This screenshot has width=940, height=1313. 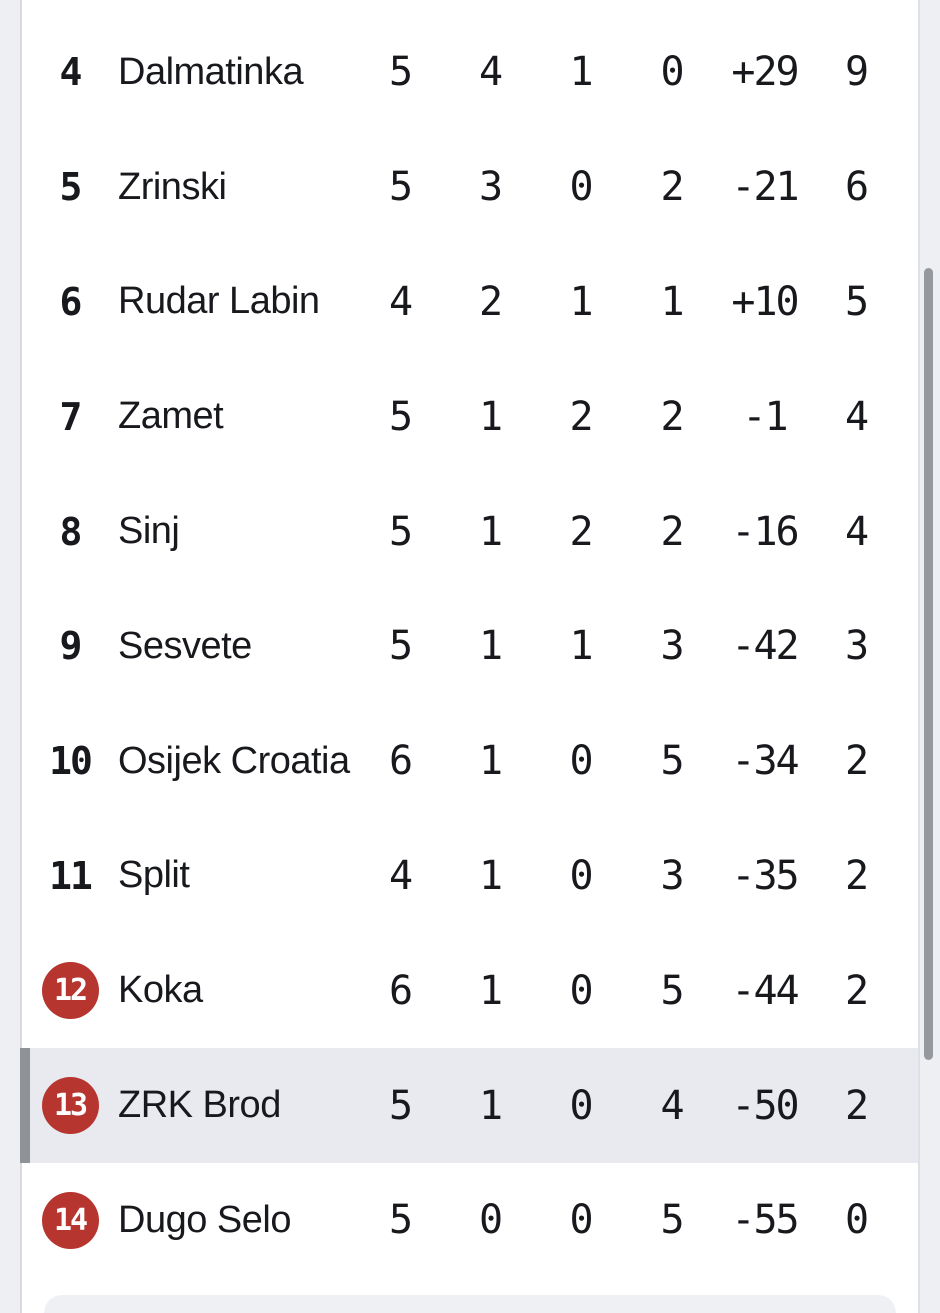 I want to click on rank-cell: 12, so click(x=70, y=991).